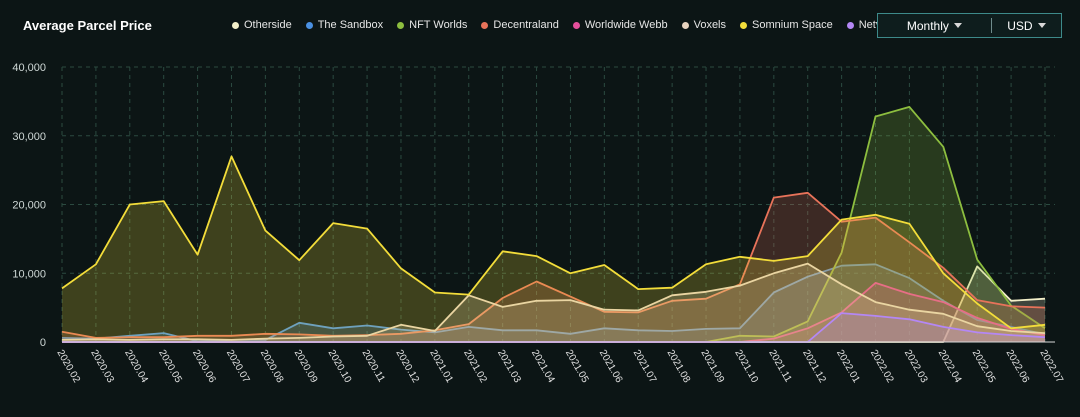 Image resolution: width=1080 pixels, height=417 pixels. What do you see at coordinates (238, 366) in the screenshot?
I see `x-tick-label: 2020.07` at bounding box center [238, 366].